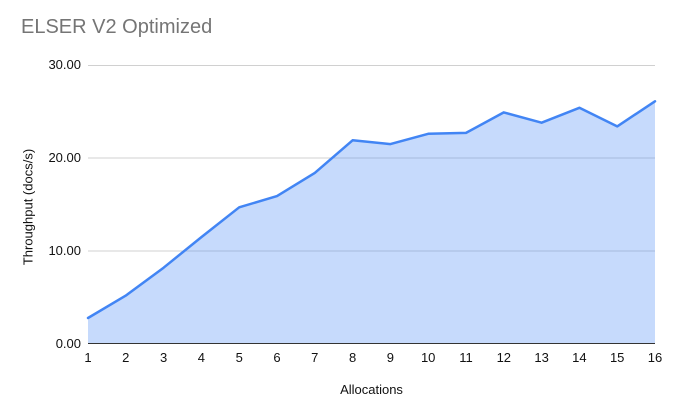 The width and height of the screenshot is (677, 419). I want to click on x-tick-label: 4, so click(201, 357).